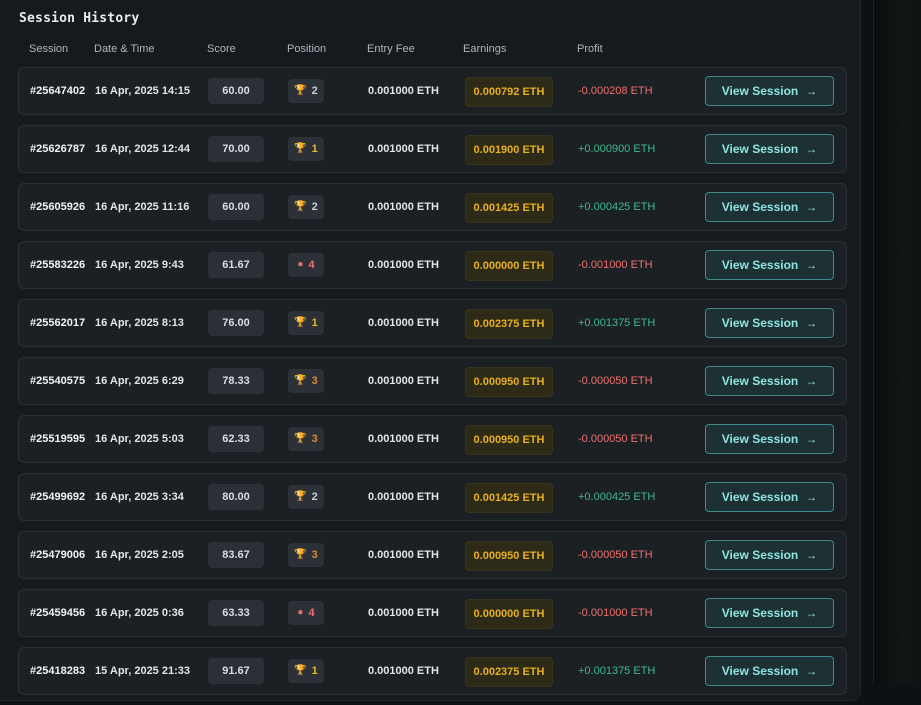  What do you see at coordinates (58, 613) in the screenshot?
I see `session-id: #25459456` at bounding box center [58, 613].